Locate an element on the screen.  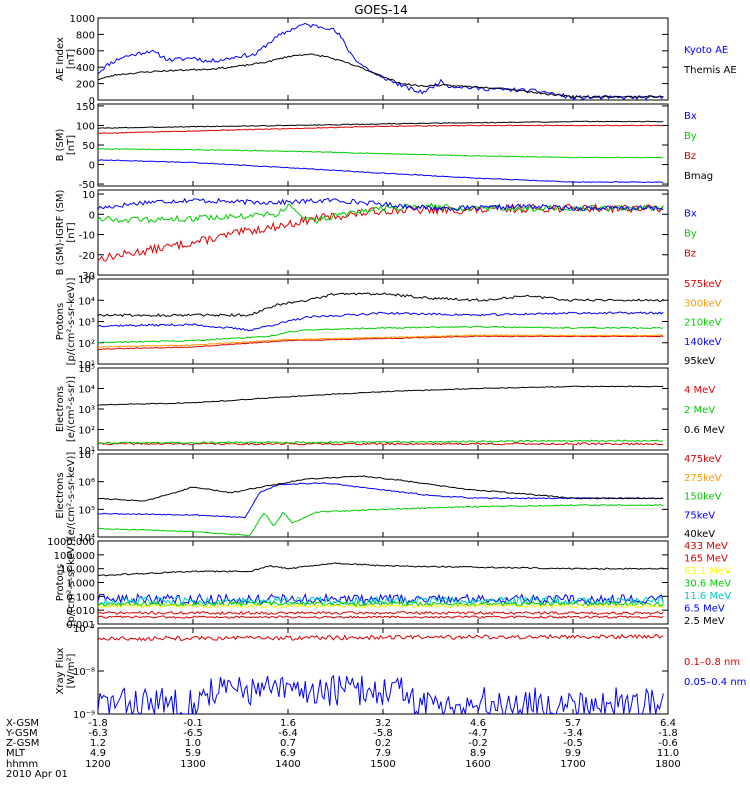
y-tick-label: 1.000 is located at coordinates (80, 584).